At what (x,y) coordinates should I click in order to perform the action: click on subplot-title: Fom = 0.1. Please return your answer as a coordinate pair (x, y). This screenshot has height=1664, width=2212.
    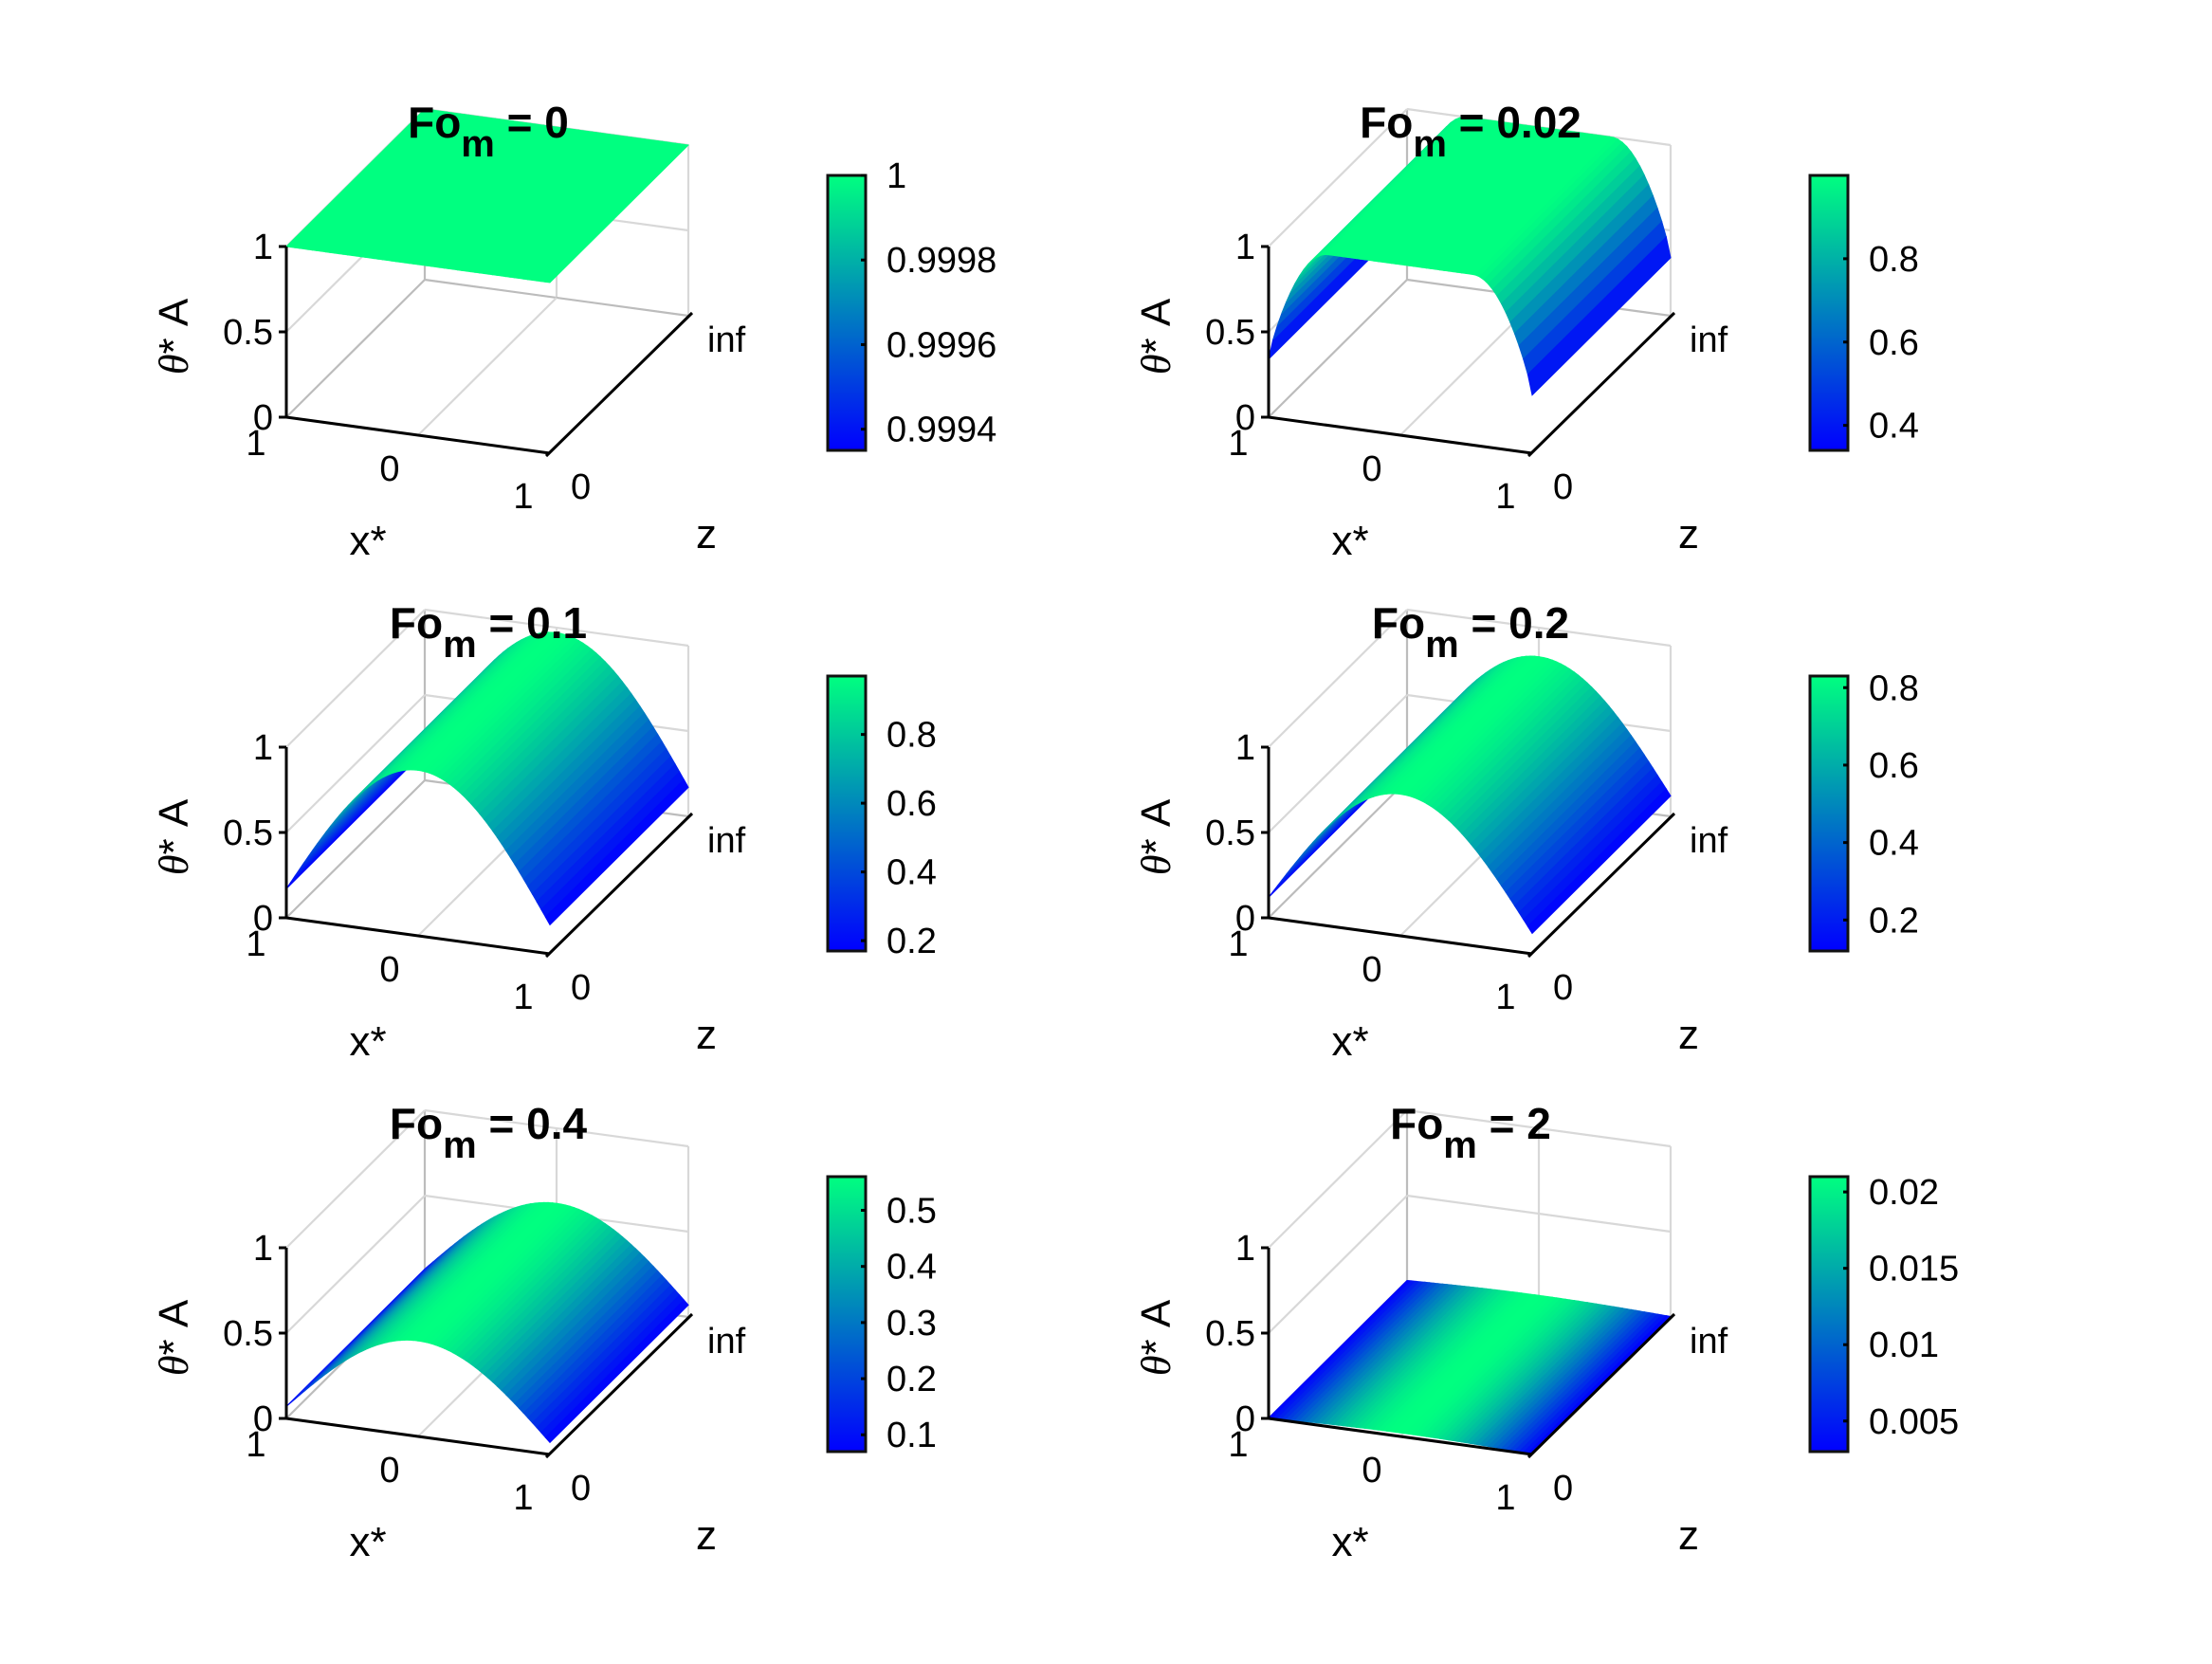
    Looking at the image, I should click on (488, 632).